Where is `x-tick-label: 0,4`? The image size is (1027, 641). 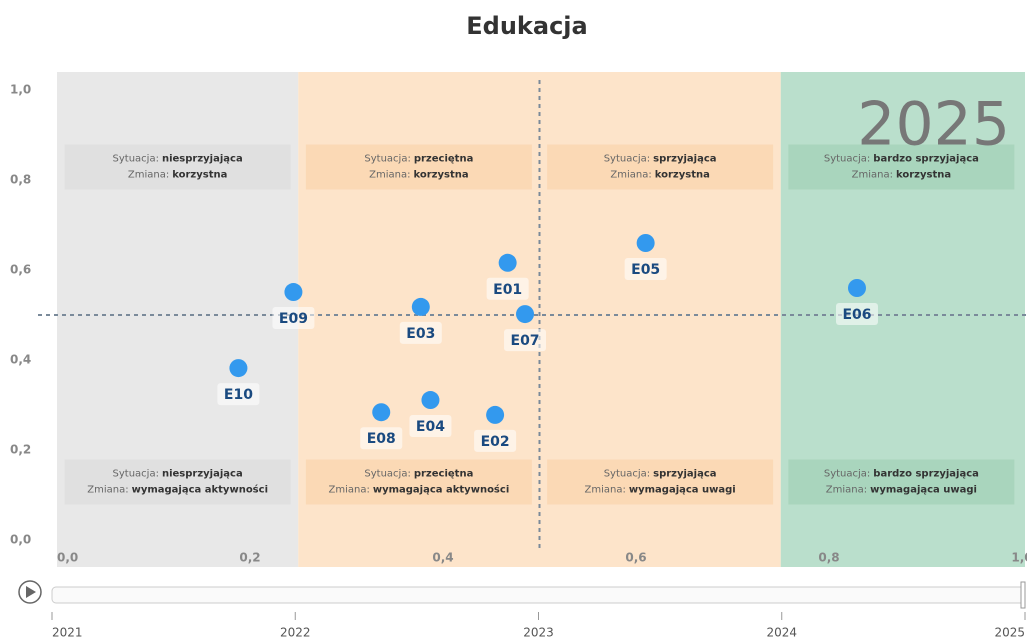 x-tick-label: 0,4 is located at coordinates (442, 558).